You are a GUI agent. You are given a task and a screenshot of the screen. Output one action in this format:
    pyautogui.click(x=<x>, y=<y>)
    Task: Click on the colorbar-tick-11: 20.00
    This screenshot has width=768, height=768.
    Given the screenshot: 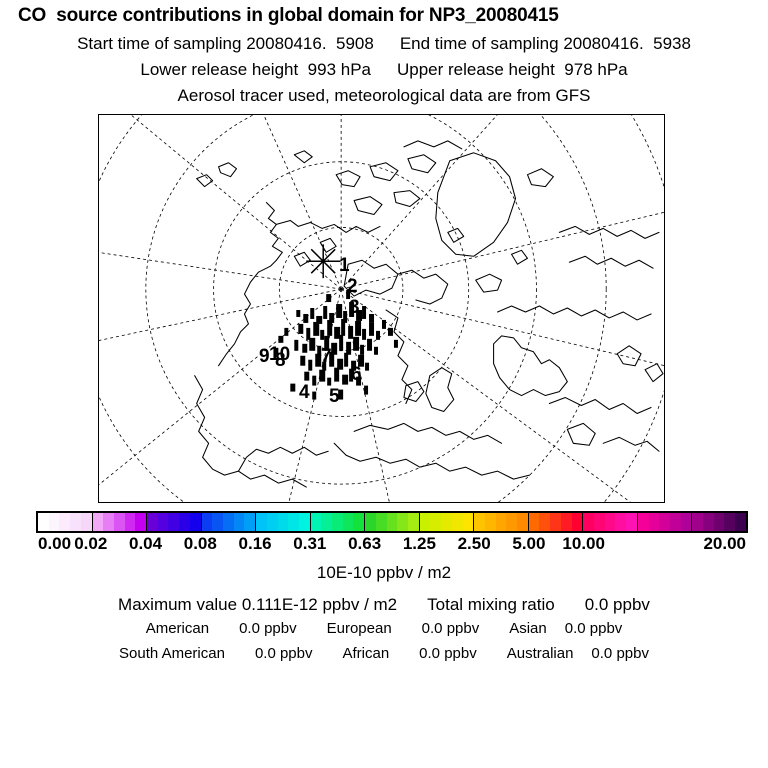 What is the action you would take?
    pyautogui.click(x=724, y=543)
    